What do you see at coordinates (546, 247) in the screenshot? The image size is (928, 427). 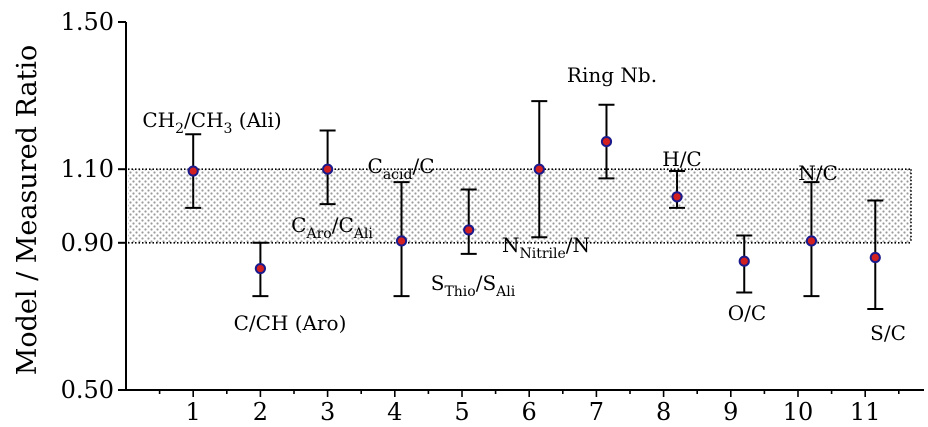 I see `point-label: NNitrile/N` at bounding box center [546, 247].